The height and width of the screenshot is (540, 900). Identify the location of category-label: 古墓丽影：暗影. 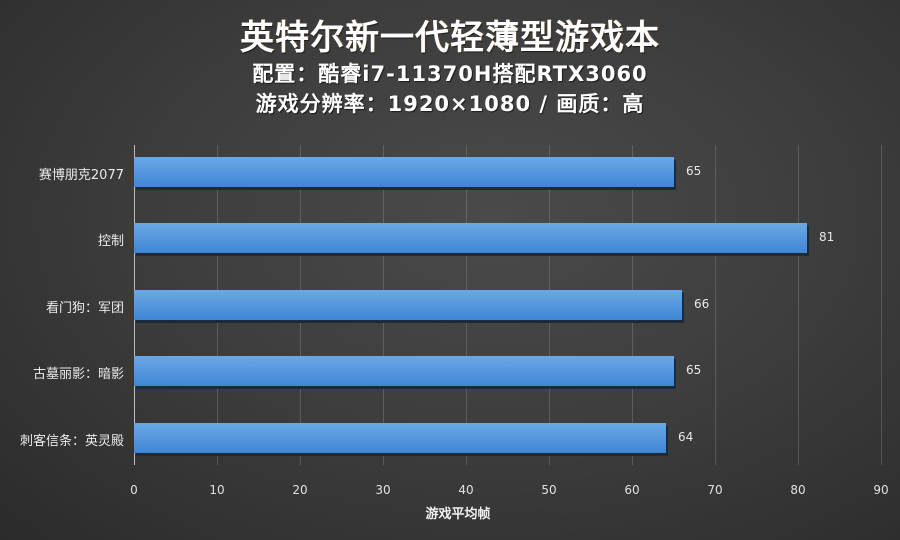
(78, 374).